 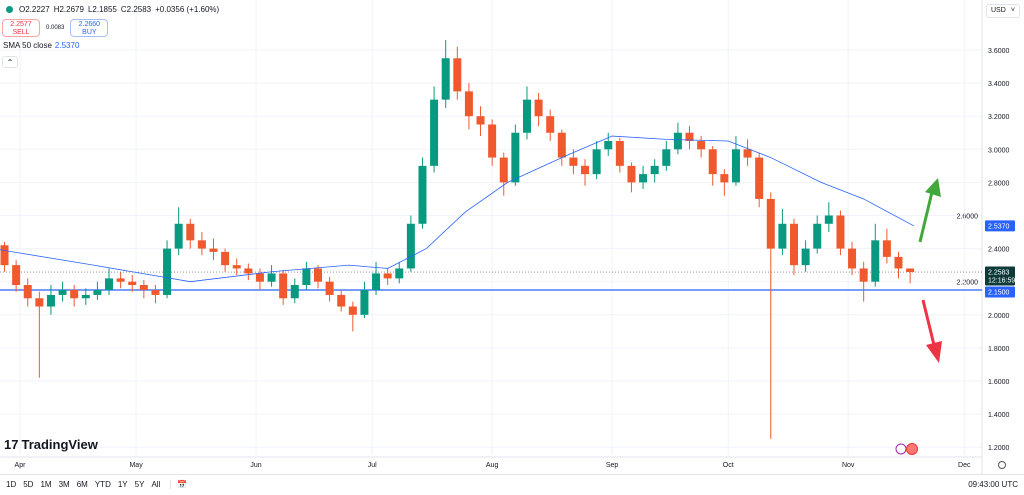 I want to click on last-price-label-text: 2.2583, so click(x=999, y=273).